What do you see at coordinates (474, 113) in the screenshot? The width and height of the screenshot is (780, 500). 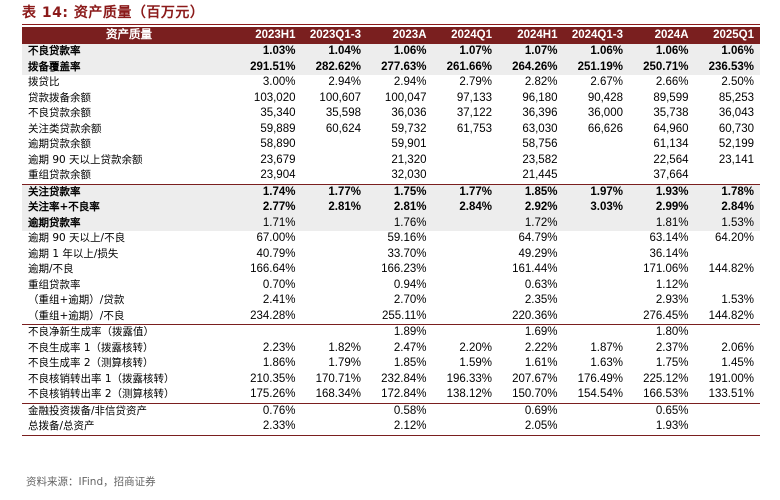 I see `table-cell: 37,122` at bounding box center [474, 113].